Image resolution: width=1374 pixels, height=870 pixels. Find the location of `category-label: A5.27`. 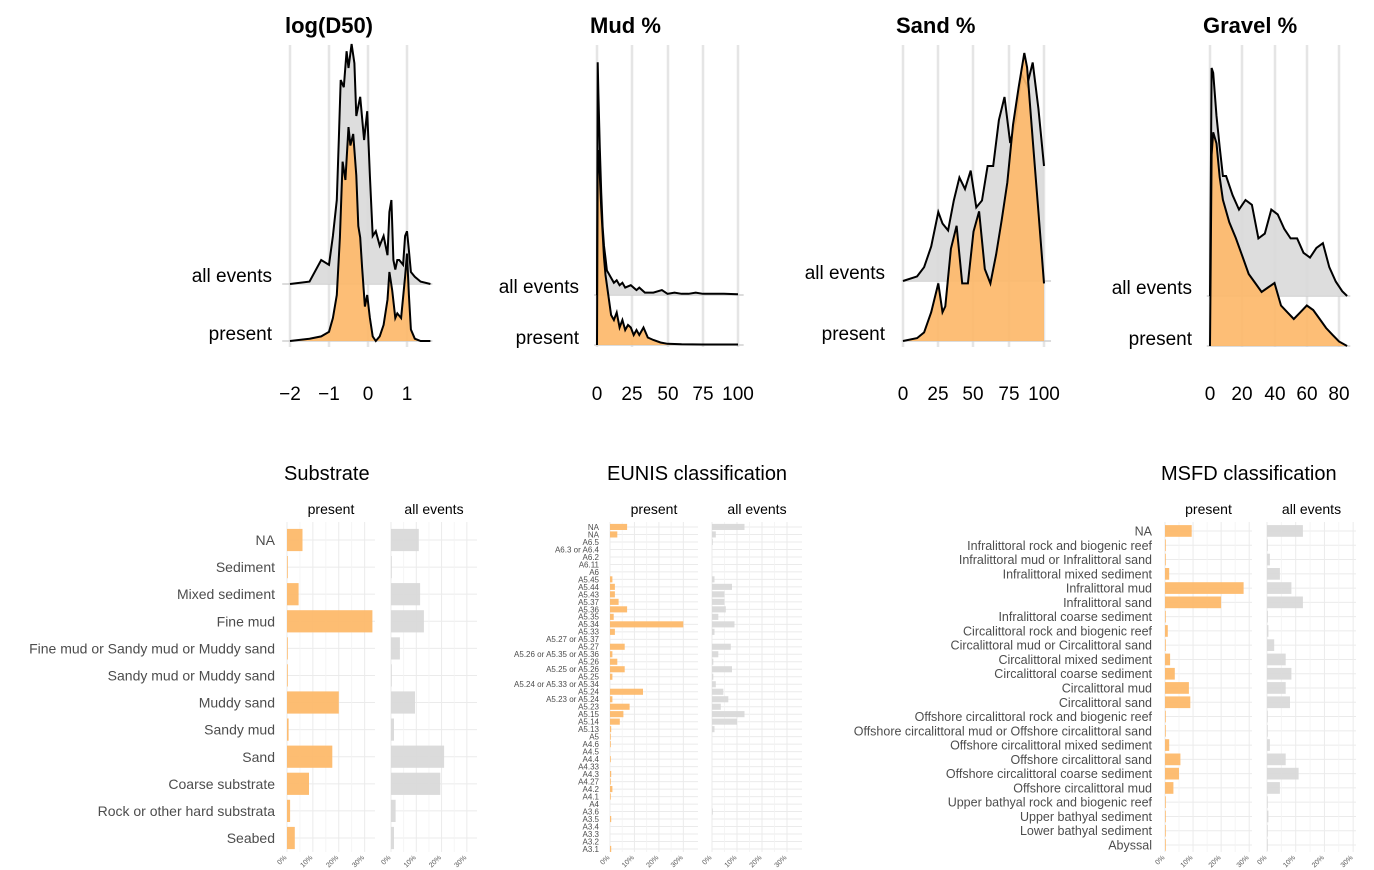

category-label: A5.27 is located at coordinates (588, 647).